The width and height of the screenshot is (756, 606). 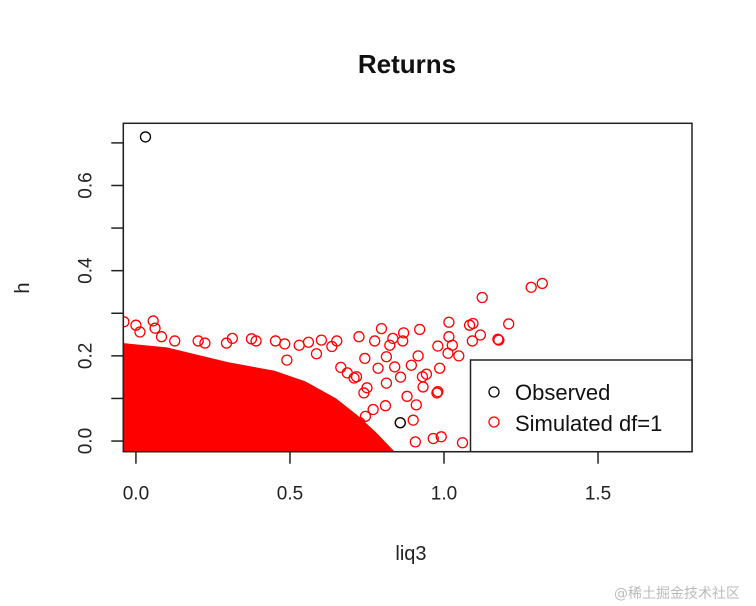 What do you see at coordinates (677, 594) in the screenshot?
I see `watermark: @稀土掘金技术社区` at bounding box center [677, 594].